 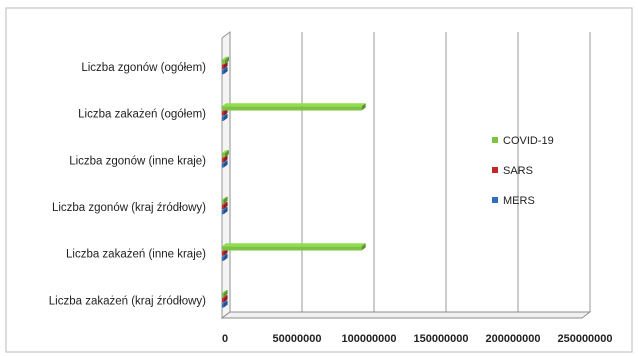 What do you see at coordinates (512, 339) in the screenshot?
I see `x-tick-label: 200000000` at bounding box center [512, 339].